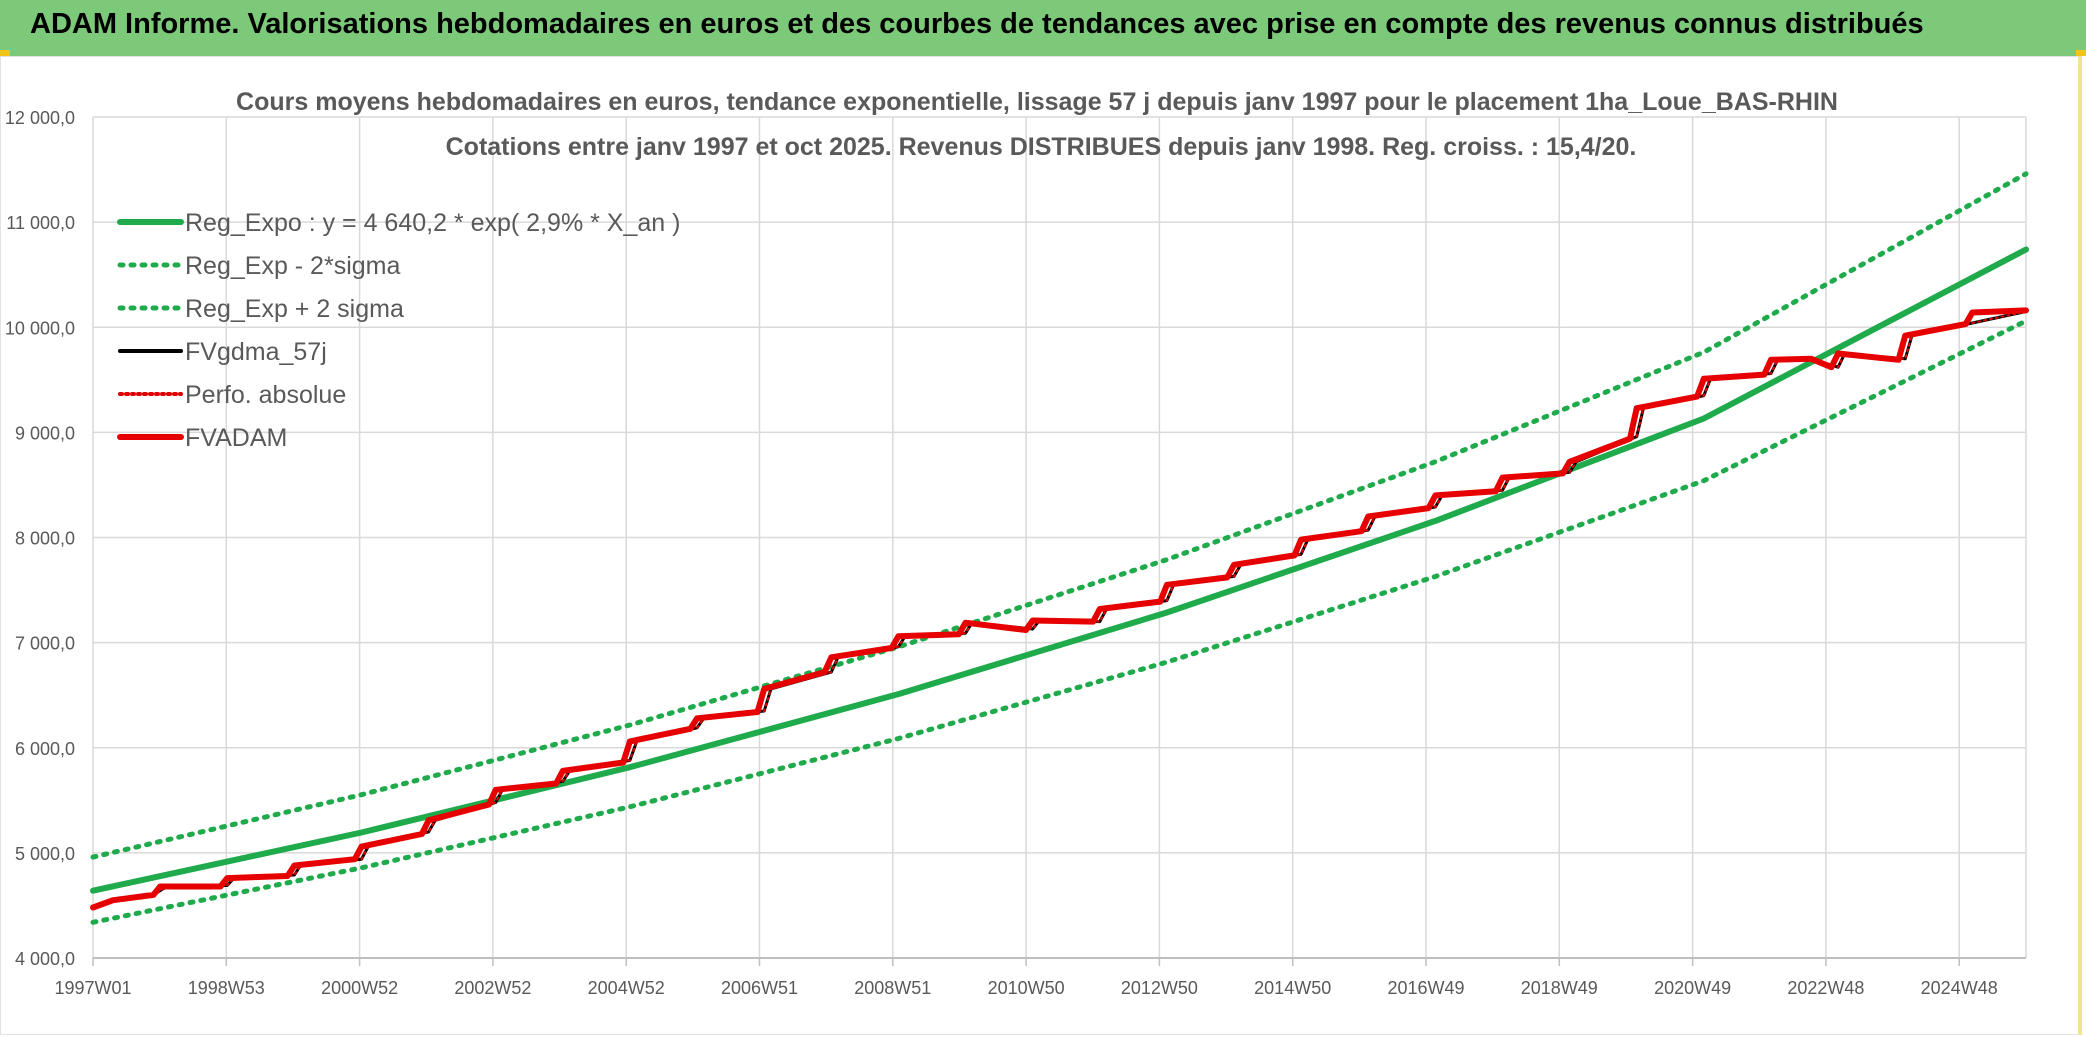  Describe the element at coordinates (1026, 988) in the screenshot. I see `x-tick-label: 2010W50` at that location.